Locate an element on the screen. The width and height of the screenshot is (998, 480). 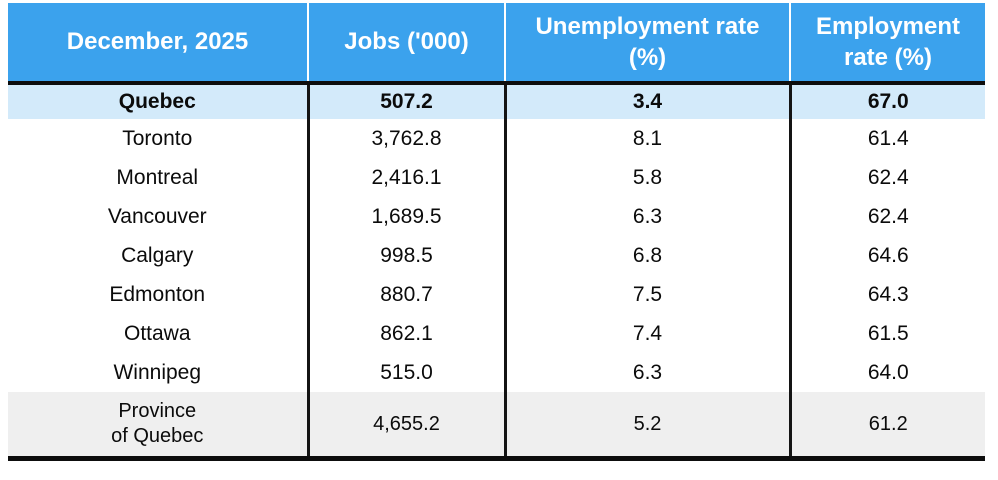
column-header-jobs: Jobs ('000) is located at coordinates (406, 44).